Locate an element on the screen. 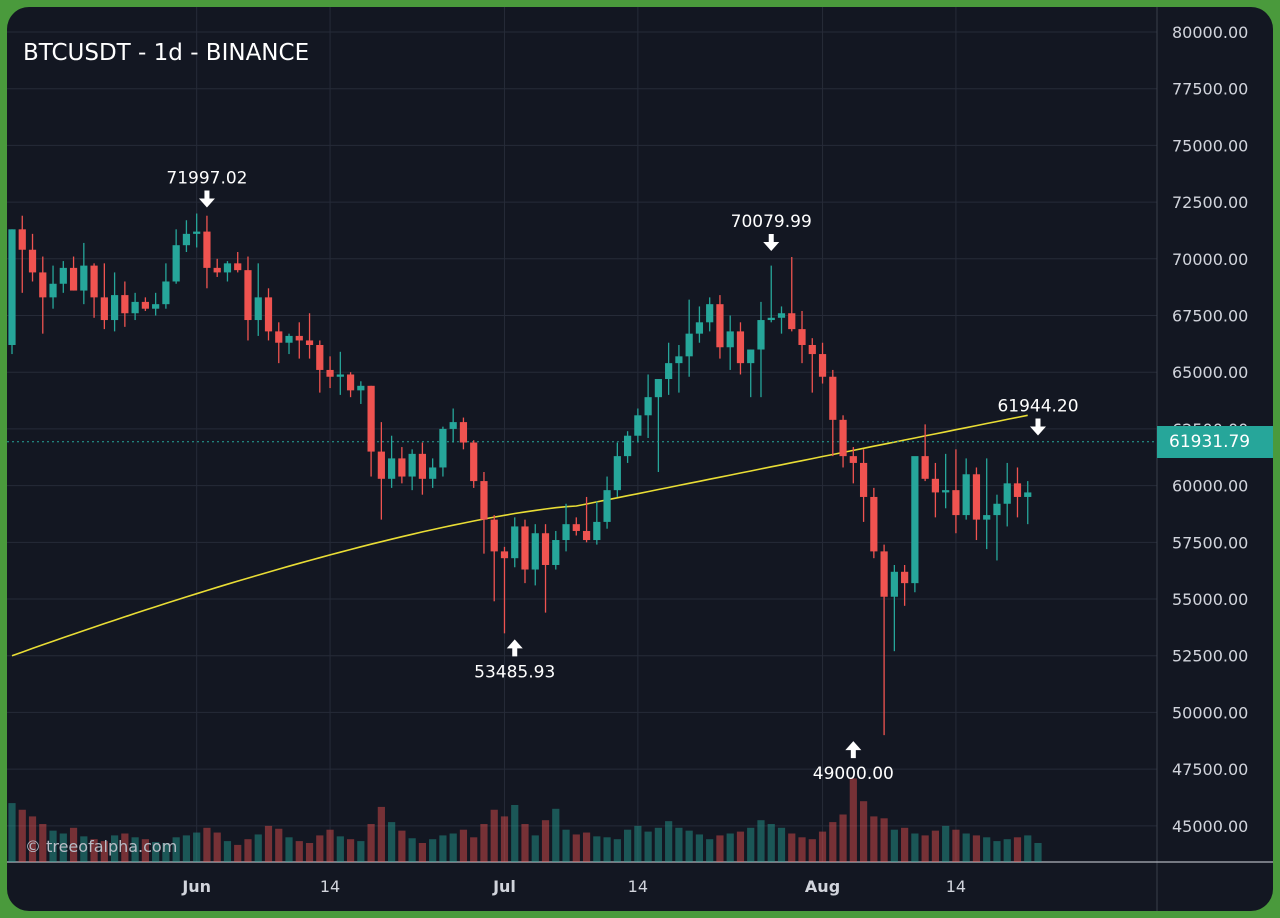 This screenshot has width=1280, height=918. annotation-label: 70079.99 is located at coordinates (771, 222).